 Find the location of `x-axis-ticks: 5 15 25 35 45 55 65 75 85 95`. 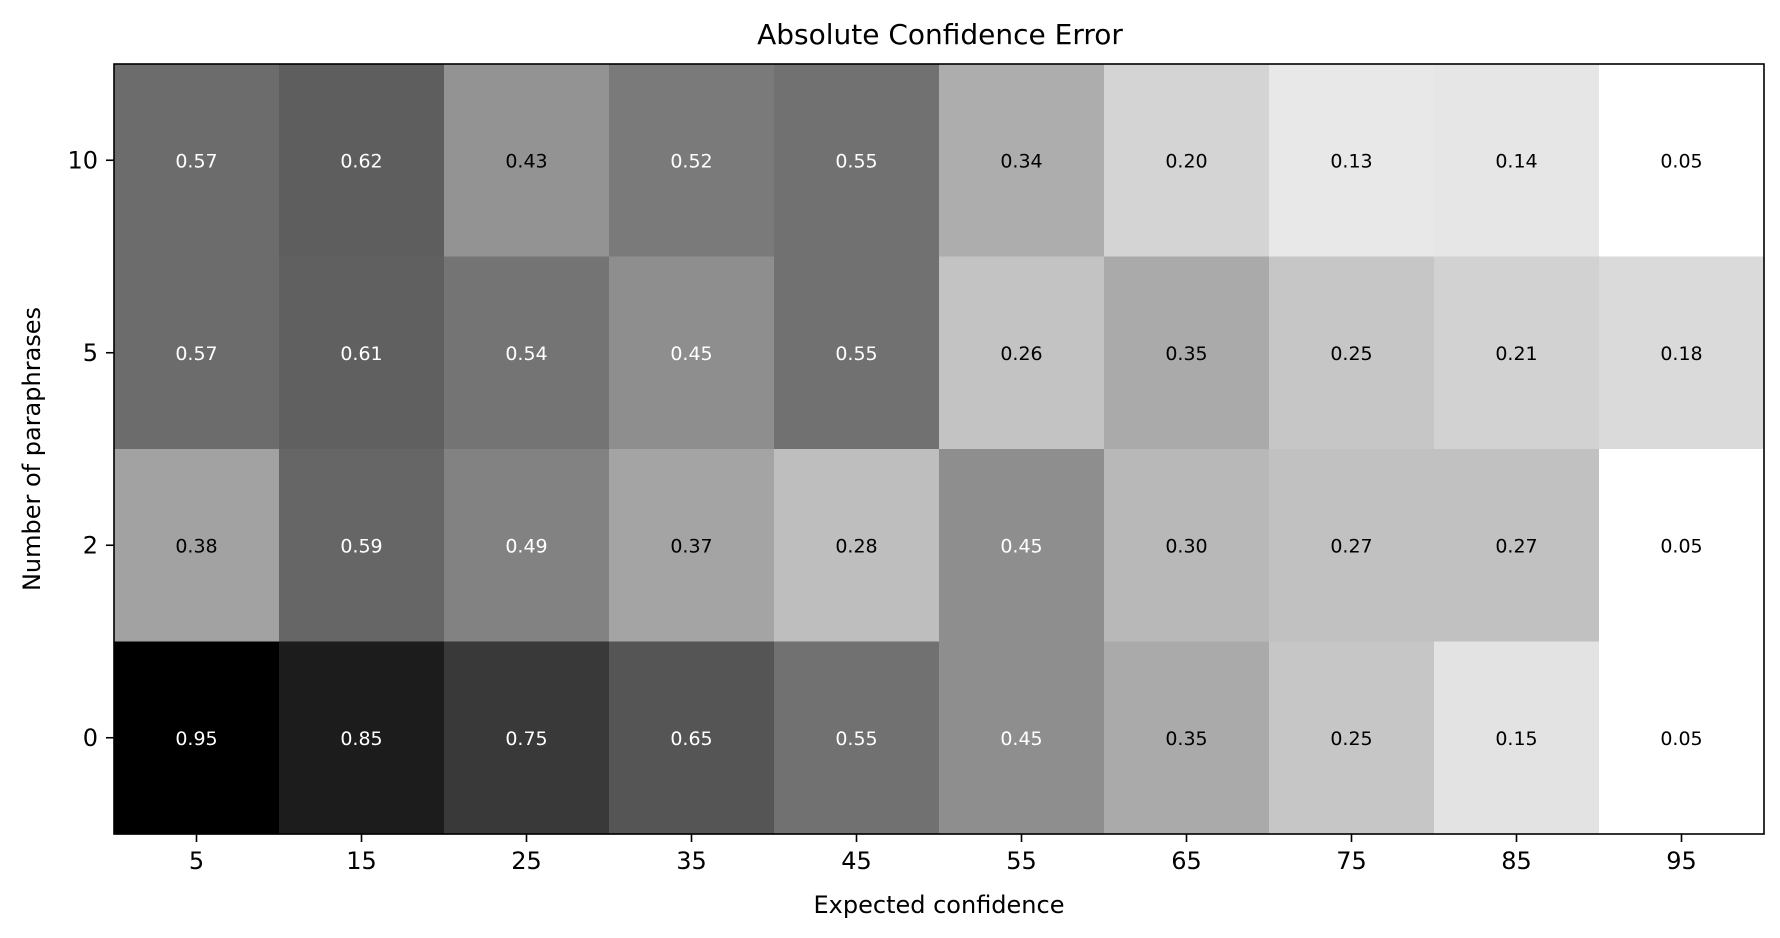

x-axis-ticks: 5 15 25 35 45 55 65 75 85 95 is located at coordinates (943, 854).